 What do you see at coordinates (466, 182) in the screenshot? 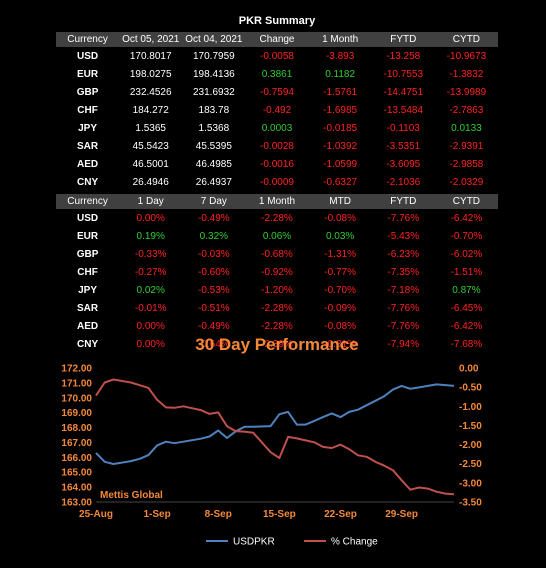
I see `value-cell: -2.0329` at bounding box center [466, 182].